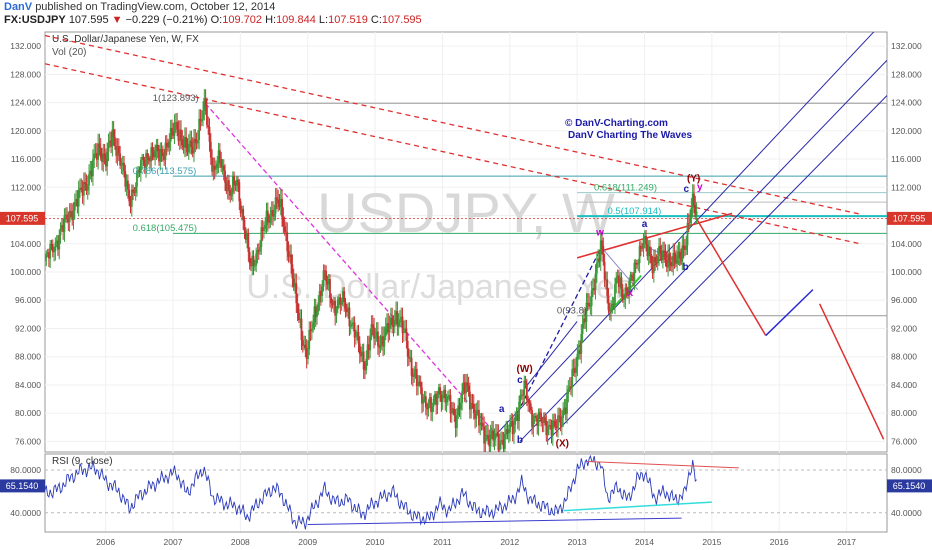 This screenshot has width=932, height=550. I want to click on author-name: DanV, so click(18, 7).